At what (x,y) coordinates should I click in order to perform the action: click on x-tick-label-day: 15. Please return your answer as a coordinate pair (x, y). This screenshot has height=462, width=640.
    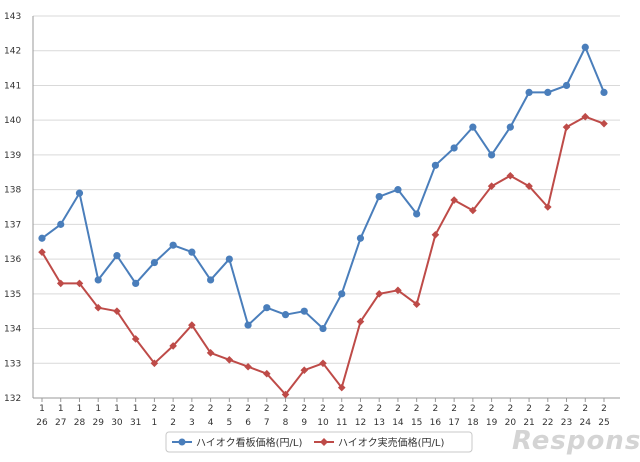
    Looking at the image, I should click on (416, 423).